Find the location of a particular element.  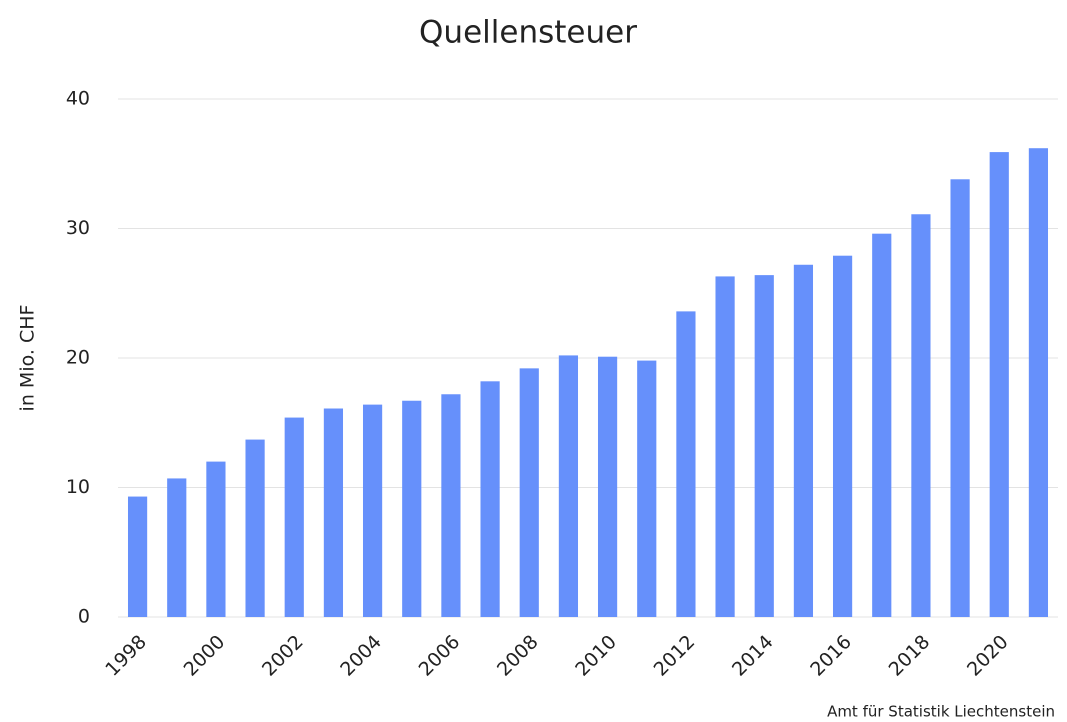

x-tick-label: 2004 is located at coordinates (361, 656).